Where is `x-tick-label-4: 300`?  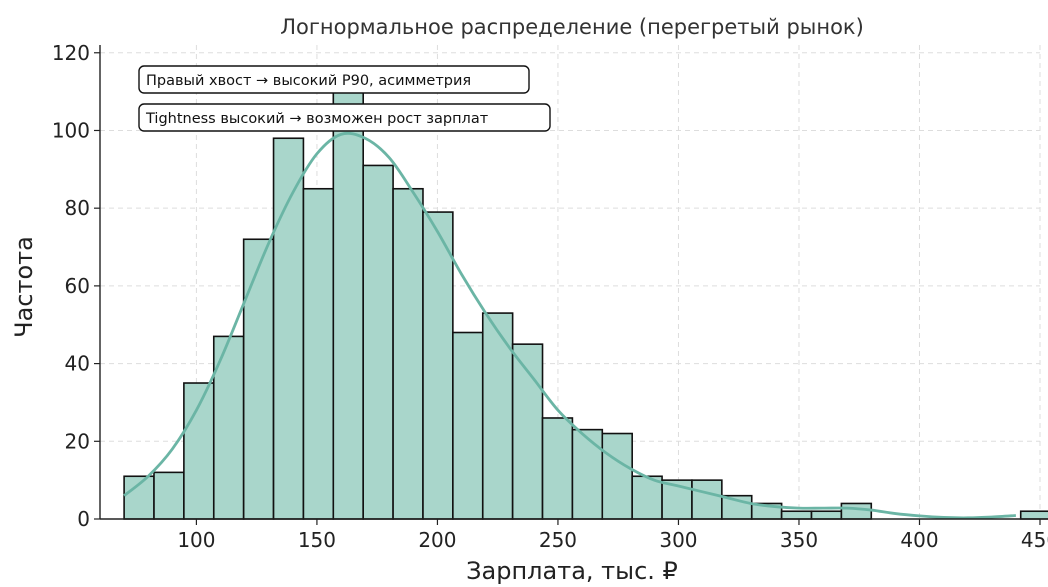 x-tick-label-4: 300 is located at coordinates (678, 540).